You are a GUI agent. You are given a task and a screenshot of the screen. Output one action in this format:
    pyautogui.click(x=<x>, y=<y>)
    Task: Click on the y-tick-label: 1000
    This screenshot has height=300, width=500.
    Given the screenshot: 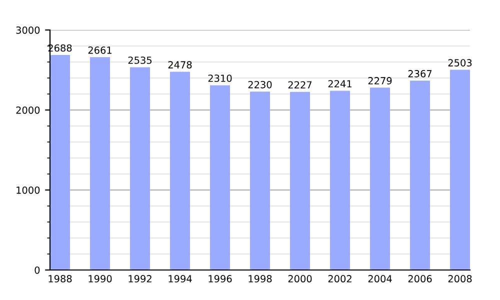 What is the action you would take?
    pyautogui.click(x=28, y=190)
    